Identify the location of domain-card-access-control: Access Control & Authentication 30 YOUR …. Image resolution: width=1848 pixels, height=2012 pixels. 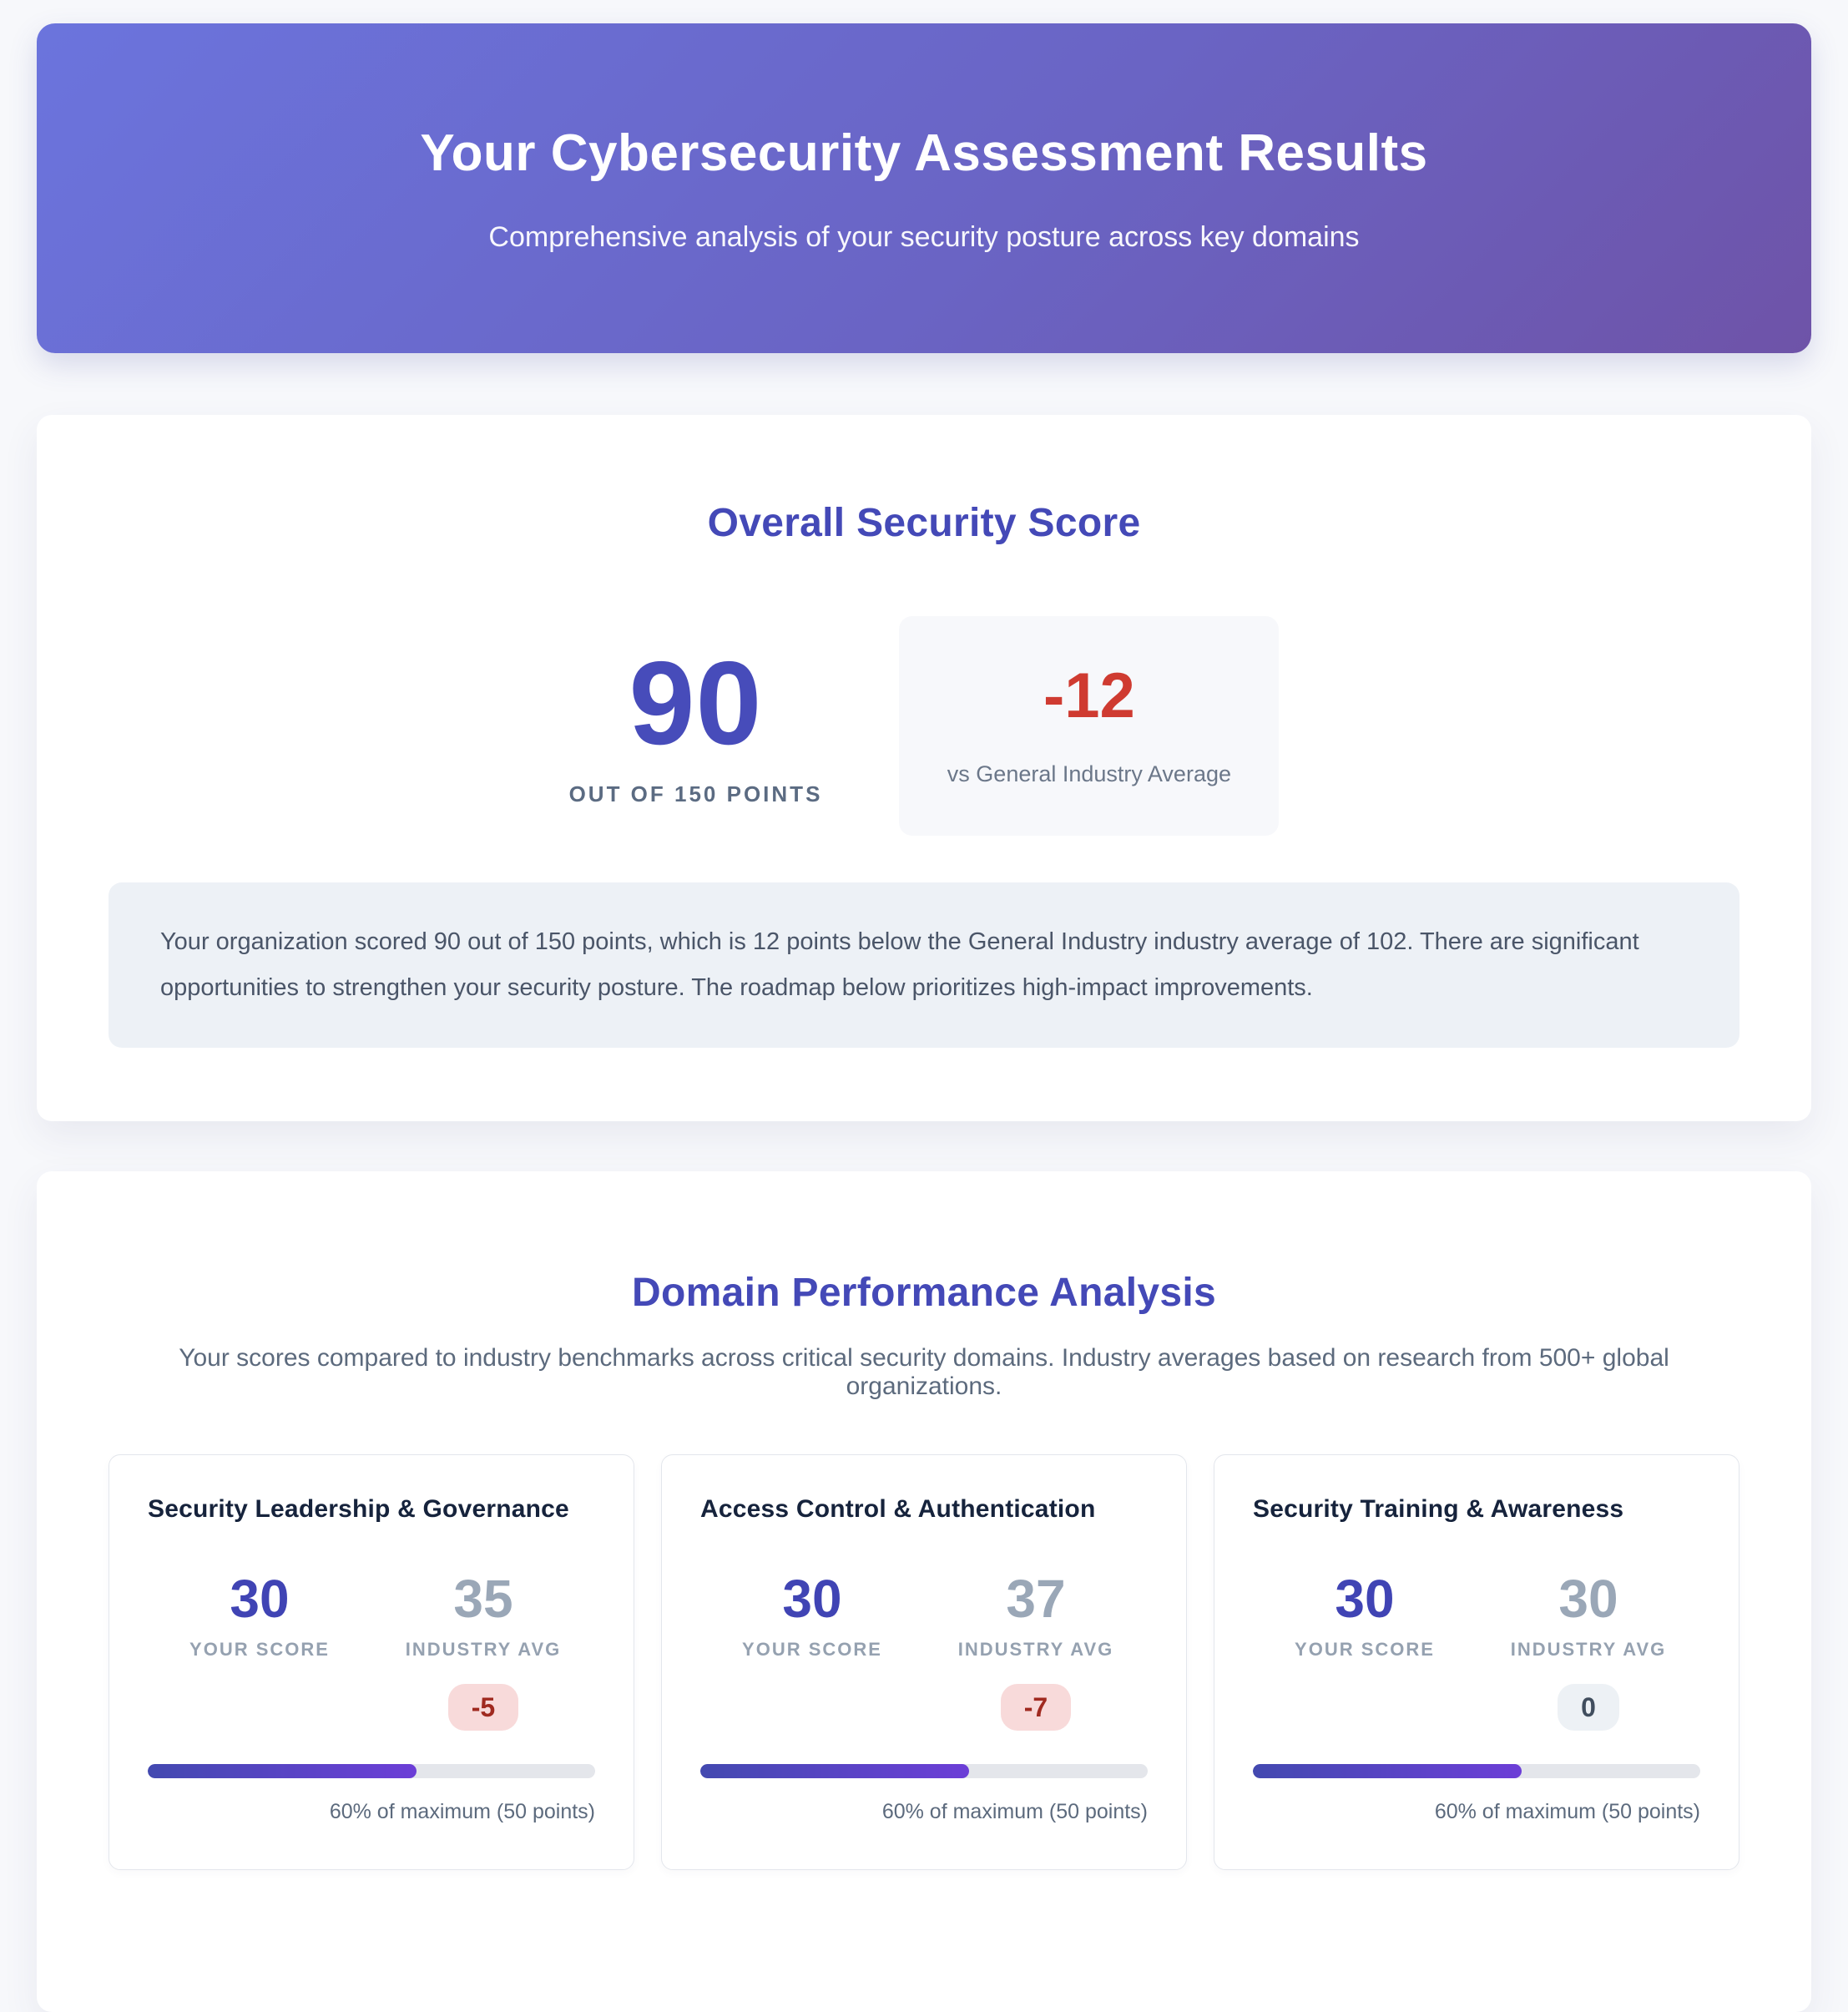
(924, 1662).